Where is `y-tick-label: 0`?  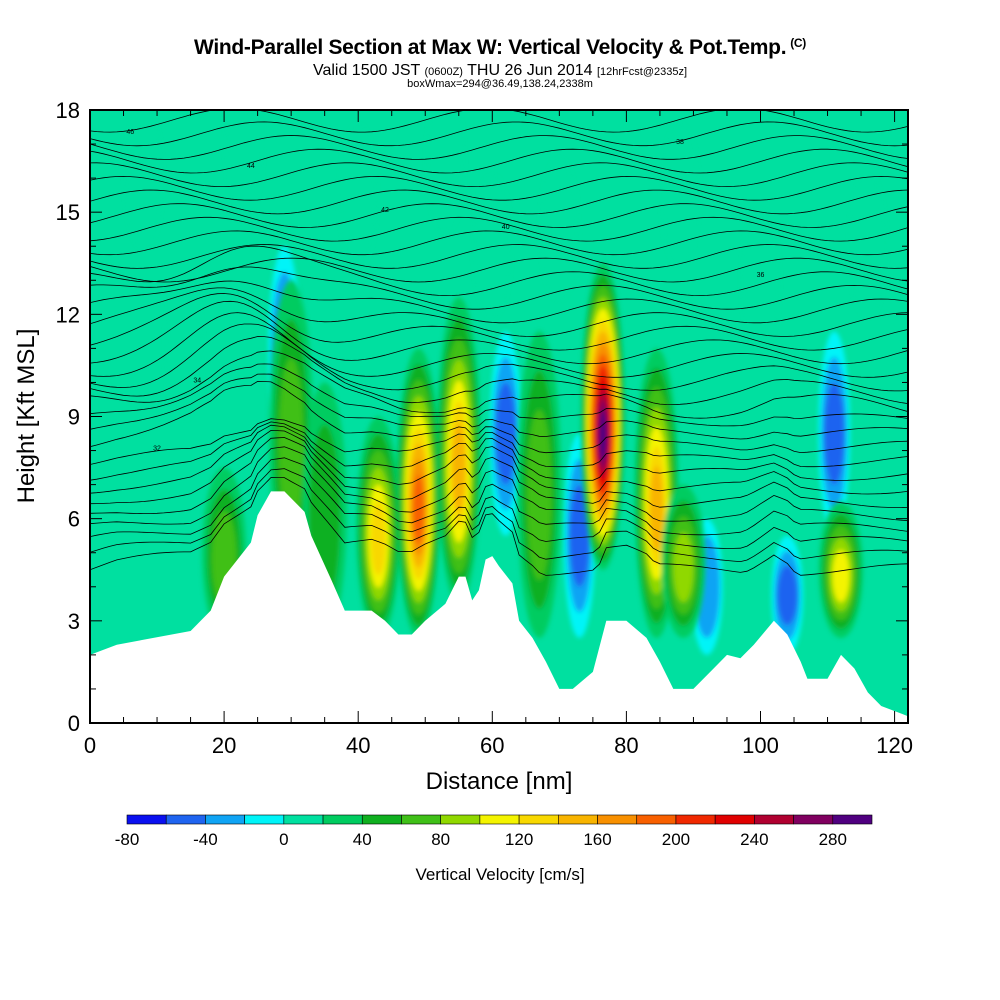 y-tick-label: 0 is located at coordinates (74, 723).